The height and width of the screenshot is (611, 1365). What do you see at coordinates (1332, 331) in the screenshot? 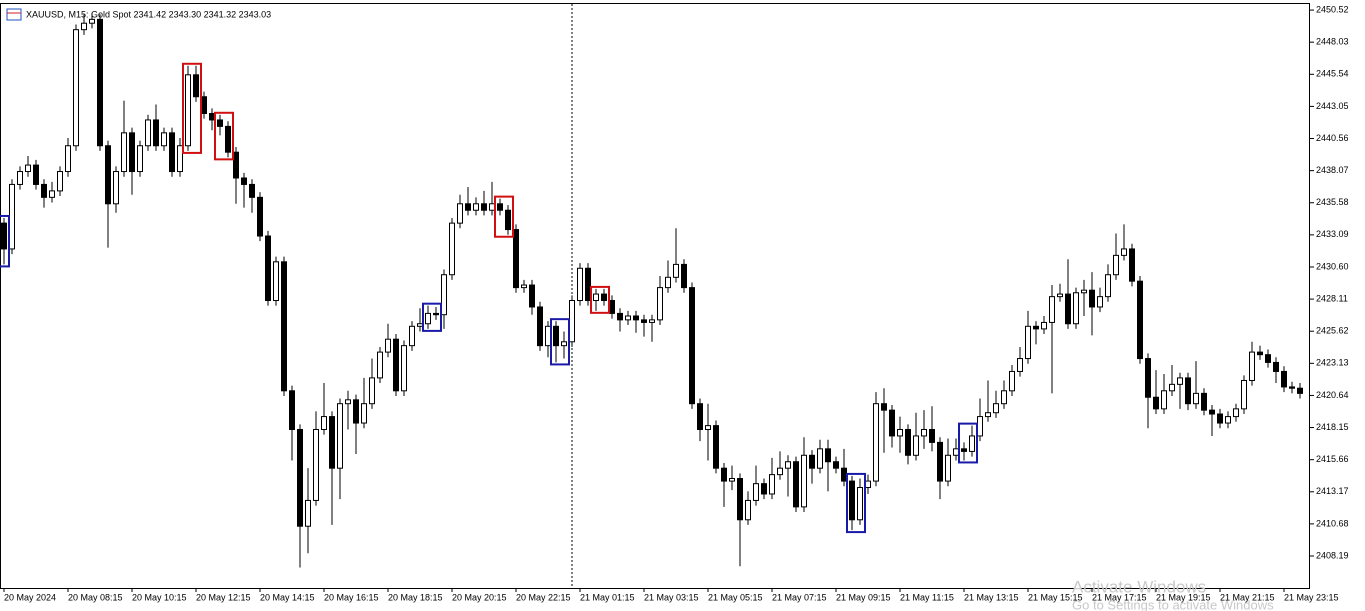
I see `y-tick-label: 2425.62` at bounding box center [1332, 331].